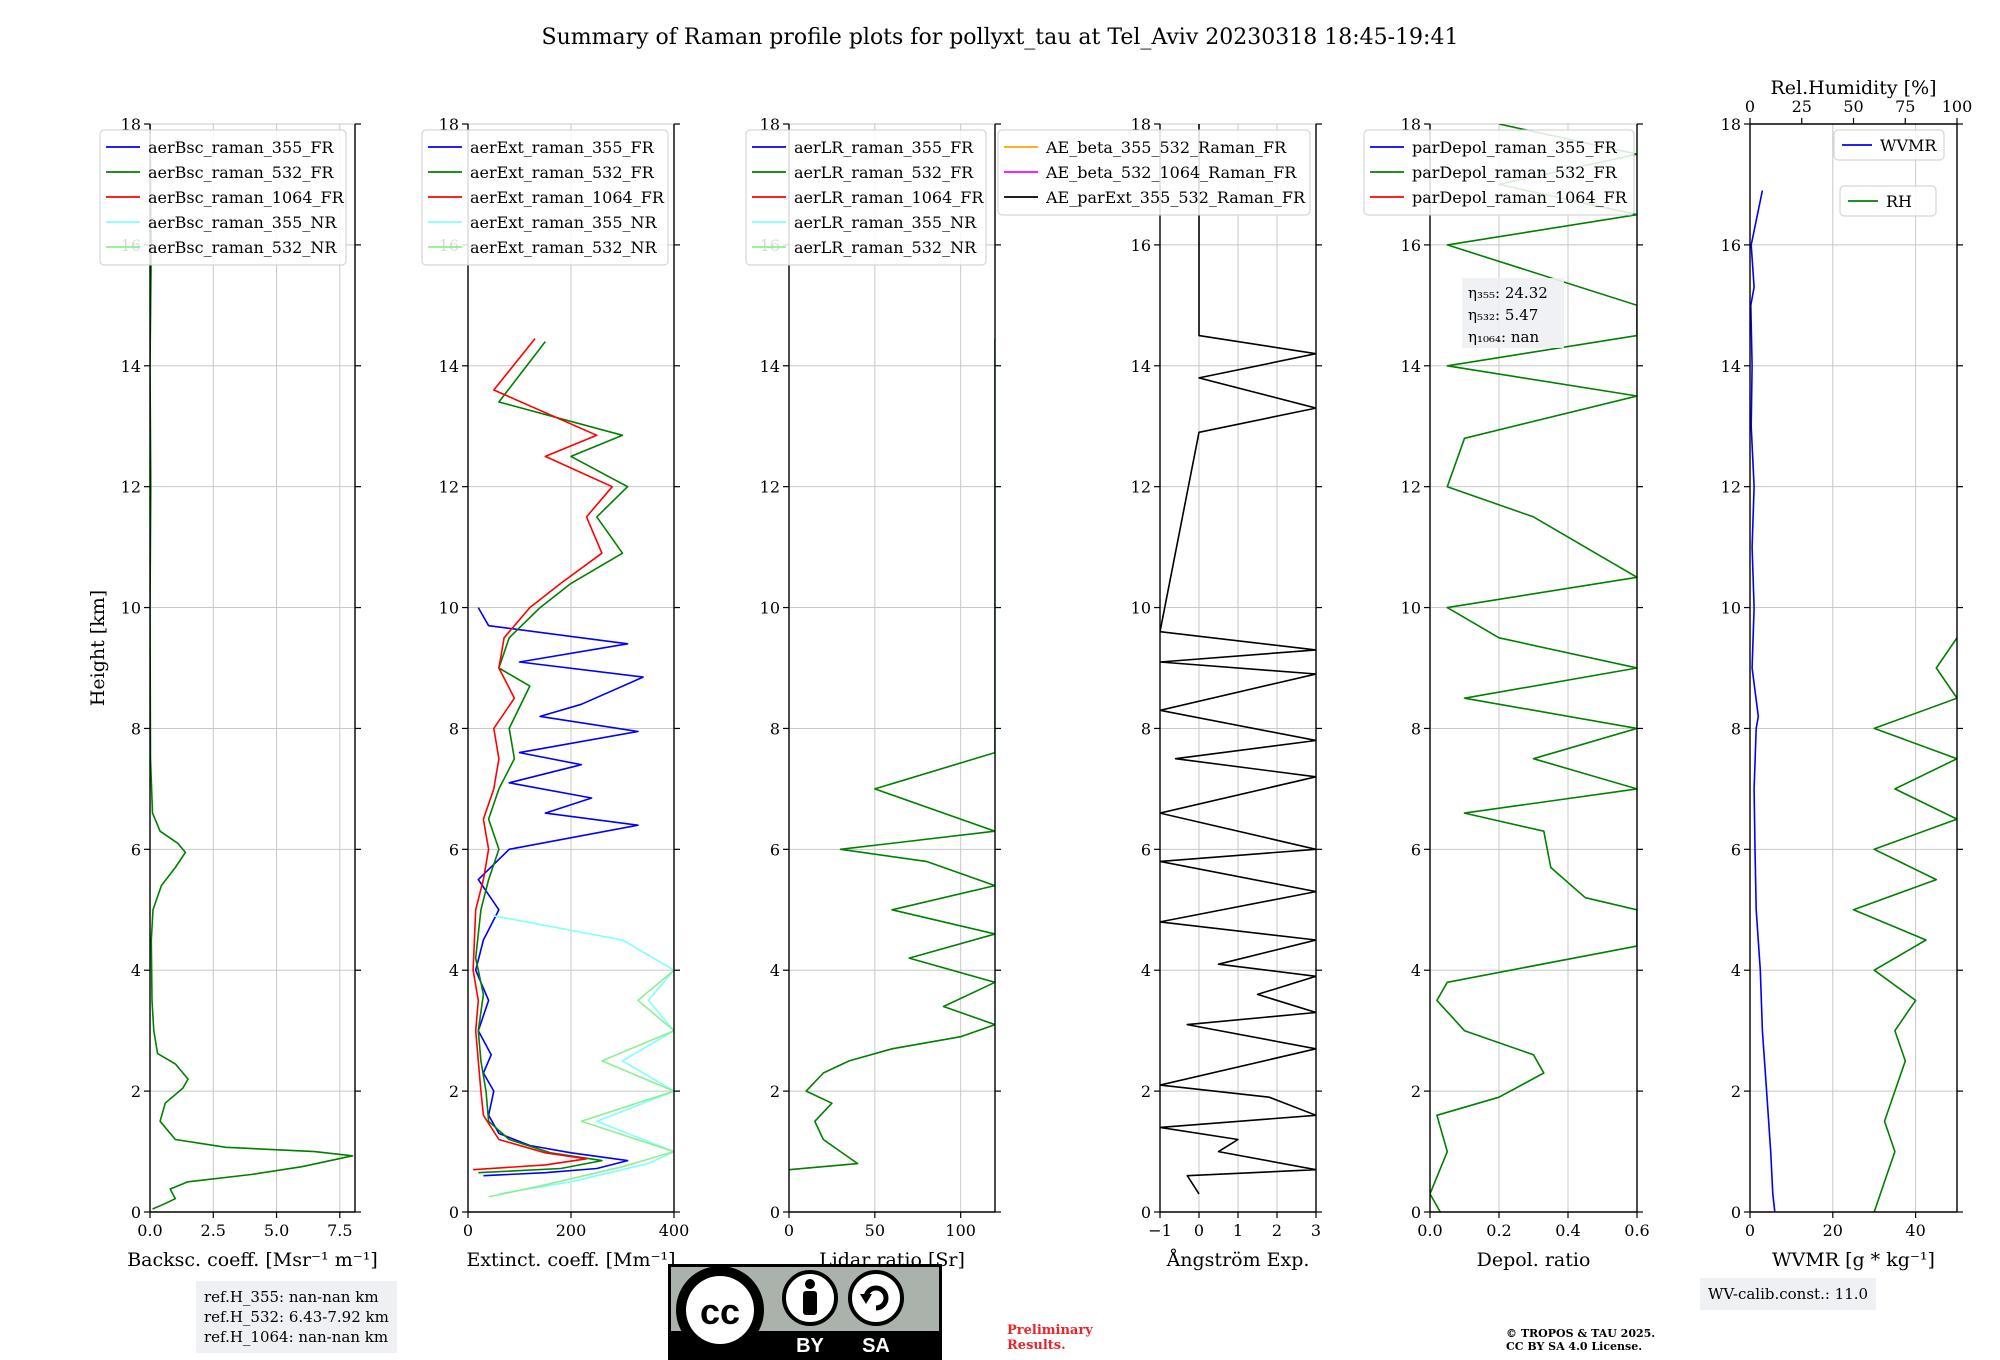  What do you see at coordinates (98, 648) in the screenshot?
I see `y-axis-label: Height [km]` at bounding box center [98, 648].